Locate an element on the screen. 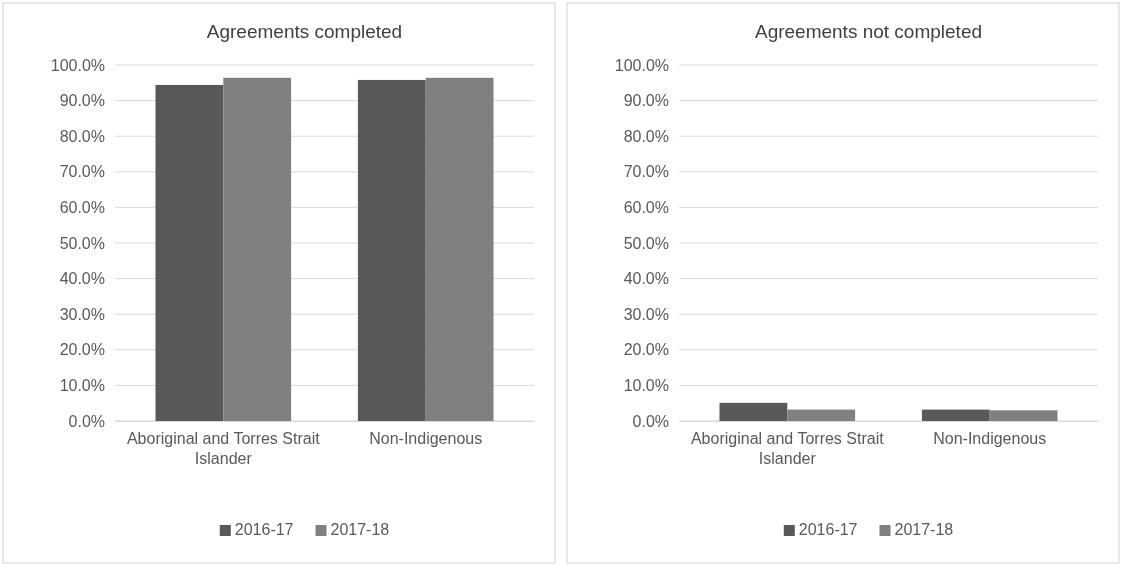 Image resolution: width=1128 pixels, height=566 pixels. chart-title: Agreements not completed is located at coordinates (868, 31).